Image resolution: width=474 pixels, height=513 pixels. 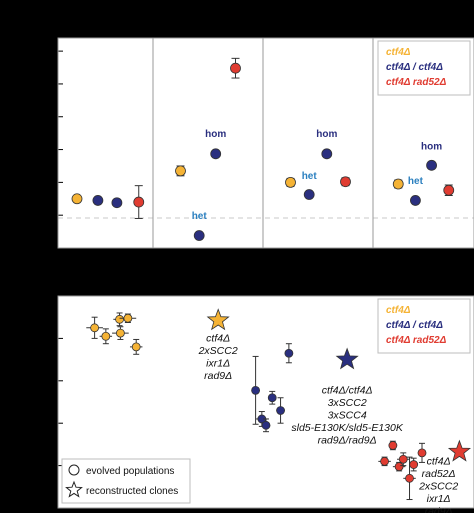 What do you see at coordinates (132, 491) in the screenshot?
I see `legend-marker-entry-1: reconstructed clones` at bounding box center [132, 491].